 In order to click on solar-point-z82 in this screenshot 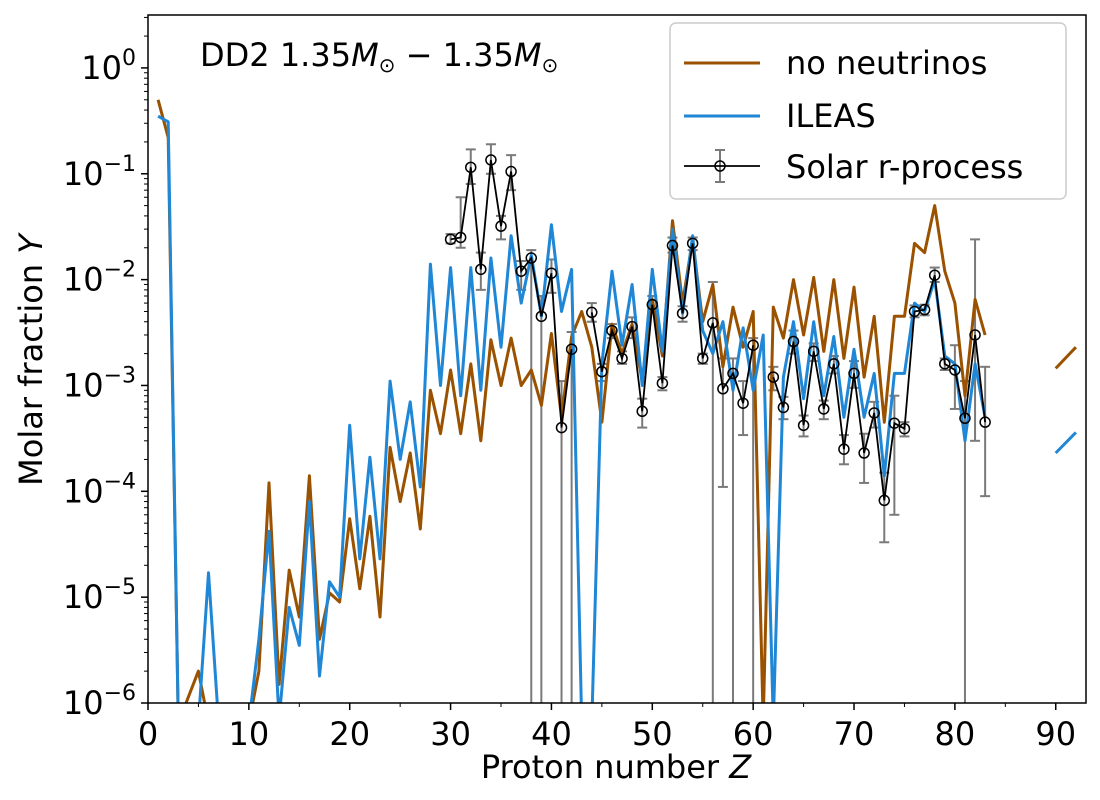, I will do `click(975, 335)`.